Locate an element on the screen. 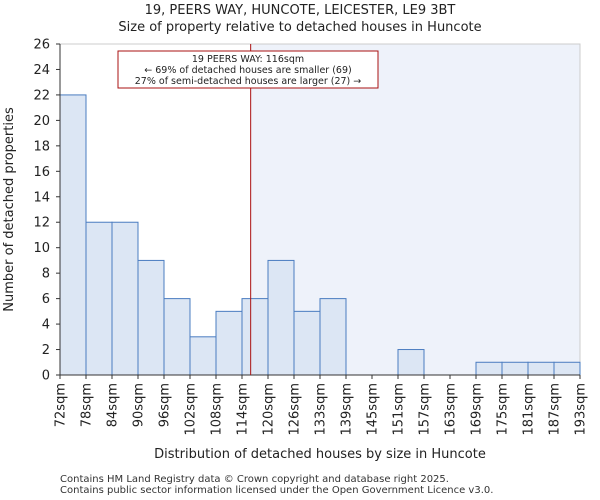 This screenshot has width=600, height=500. y-tick-label-16: 16 is located at coordinates (41, 172).